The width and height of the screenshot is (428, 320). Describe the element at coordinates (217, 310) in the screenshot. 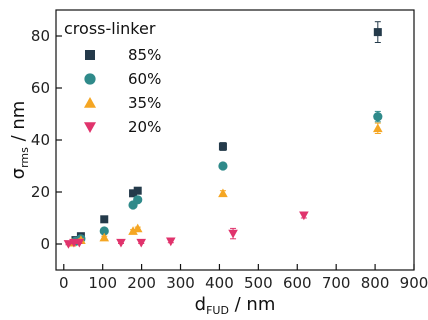

I see `x-axis-title-sub: FUD` at that location.